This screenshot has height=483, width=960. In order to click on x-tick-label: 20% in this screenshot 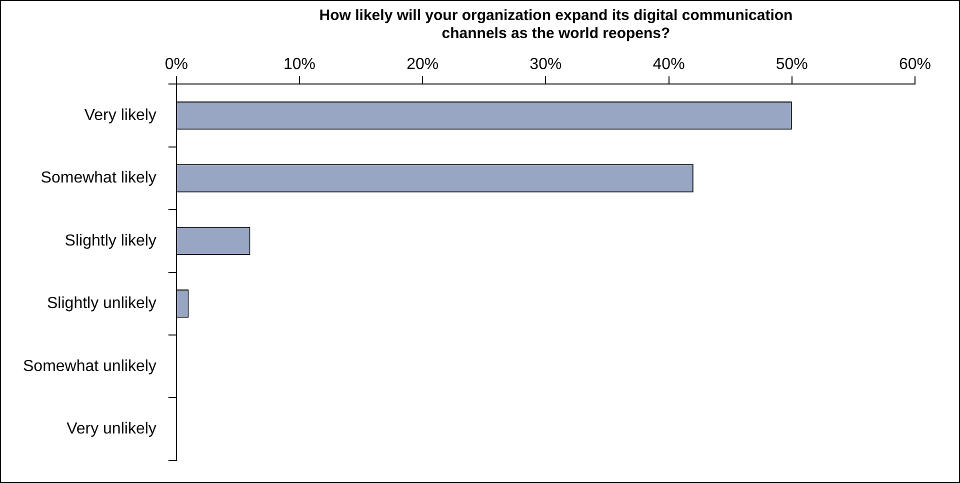, I will do `click(422, 65)`.